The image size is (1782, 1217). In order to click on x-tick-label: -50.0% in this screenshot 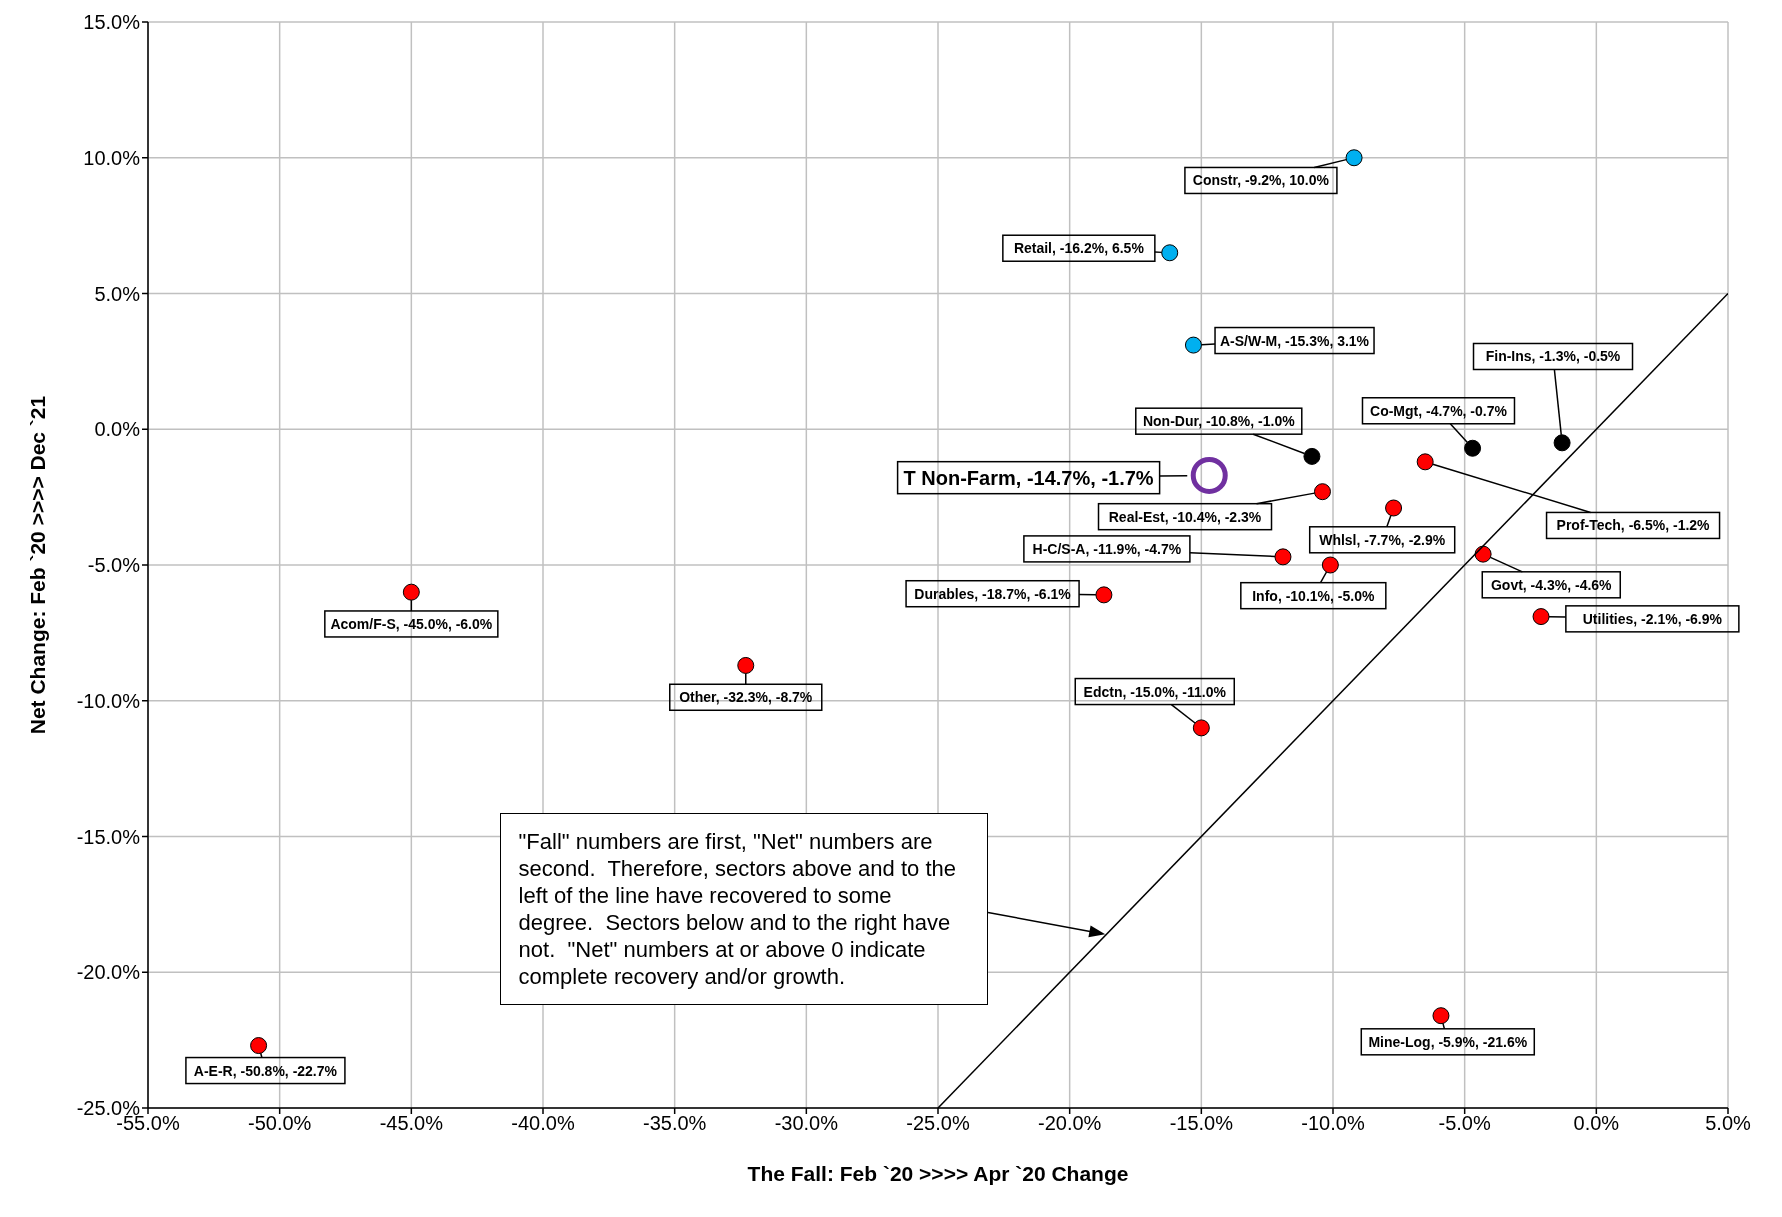, I will do `click(279, 1123)`.